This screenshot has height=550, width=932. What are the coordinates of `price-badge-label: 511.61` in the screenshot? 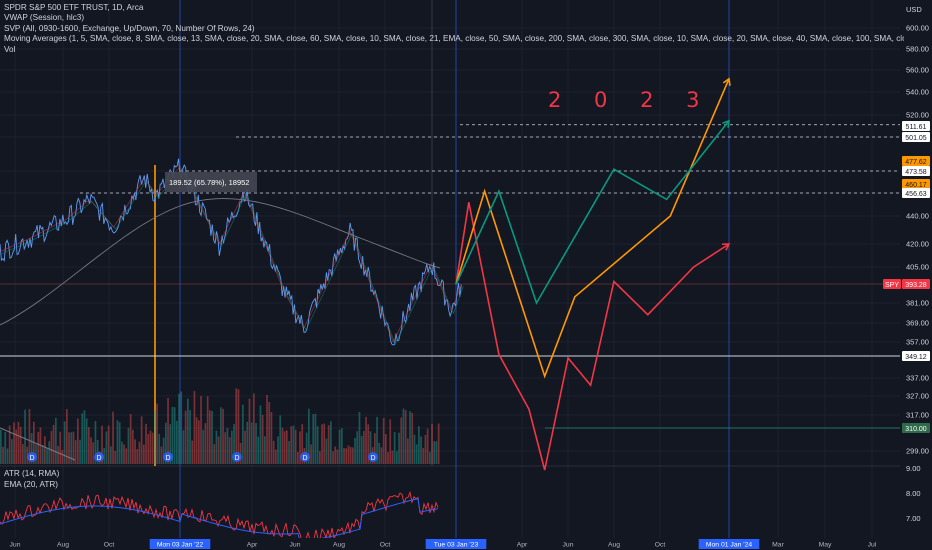 It's located at (916, 127).